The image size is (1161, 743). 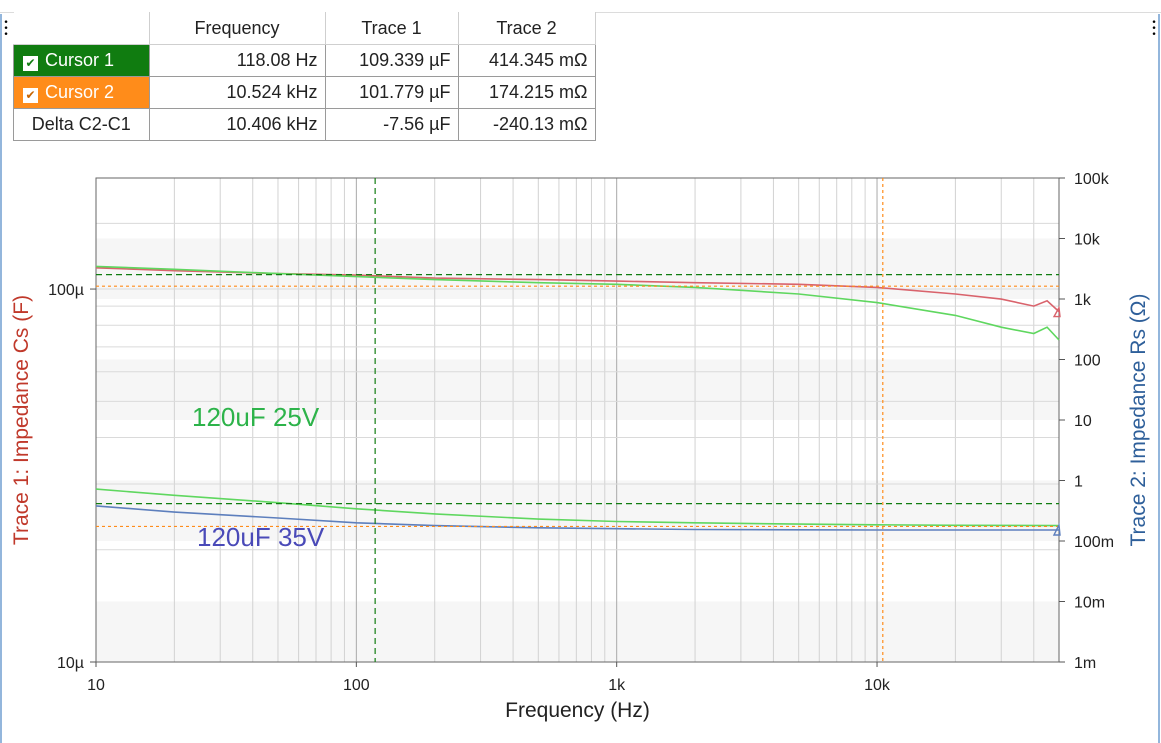 What do you see at coordinates (391, 92) in the screenshot?
I see `cursor2-trace1: 101.779 µF` at bounding box center [391, 92].